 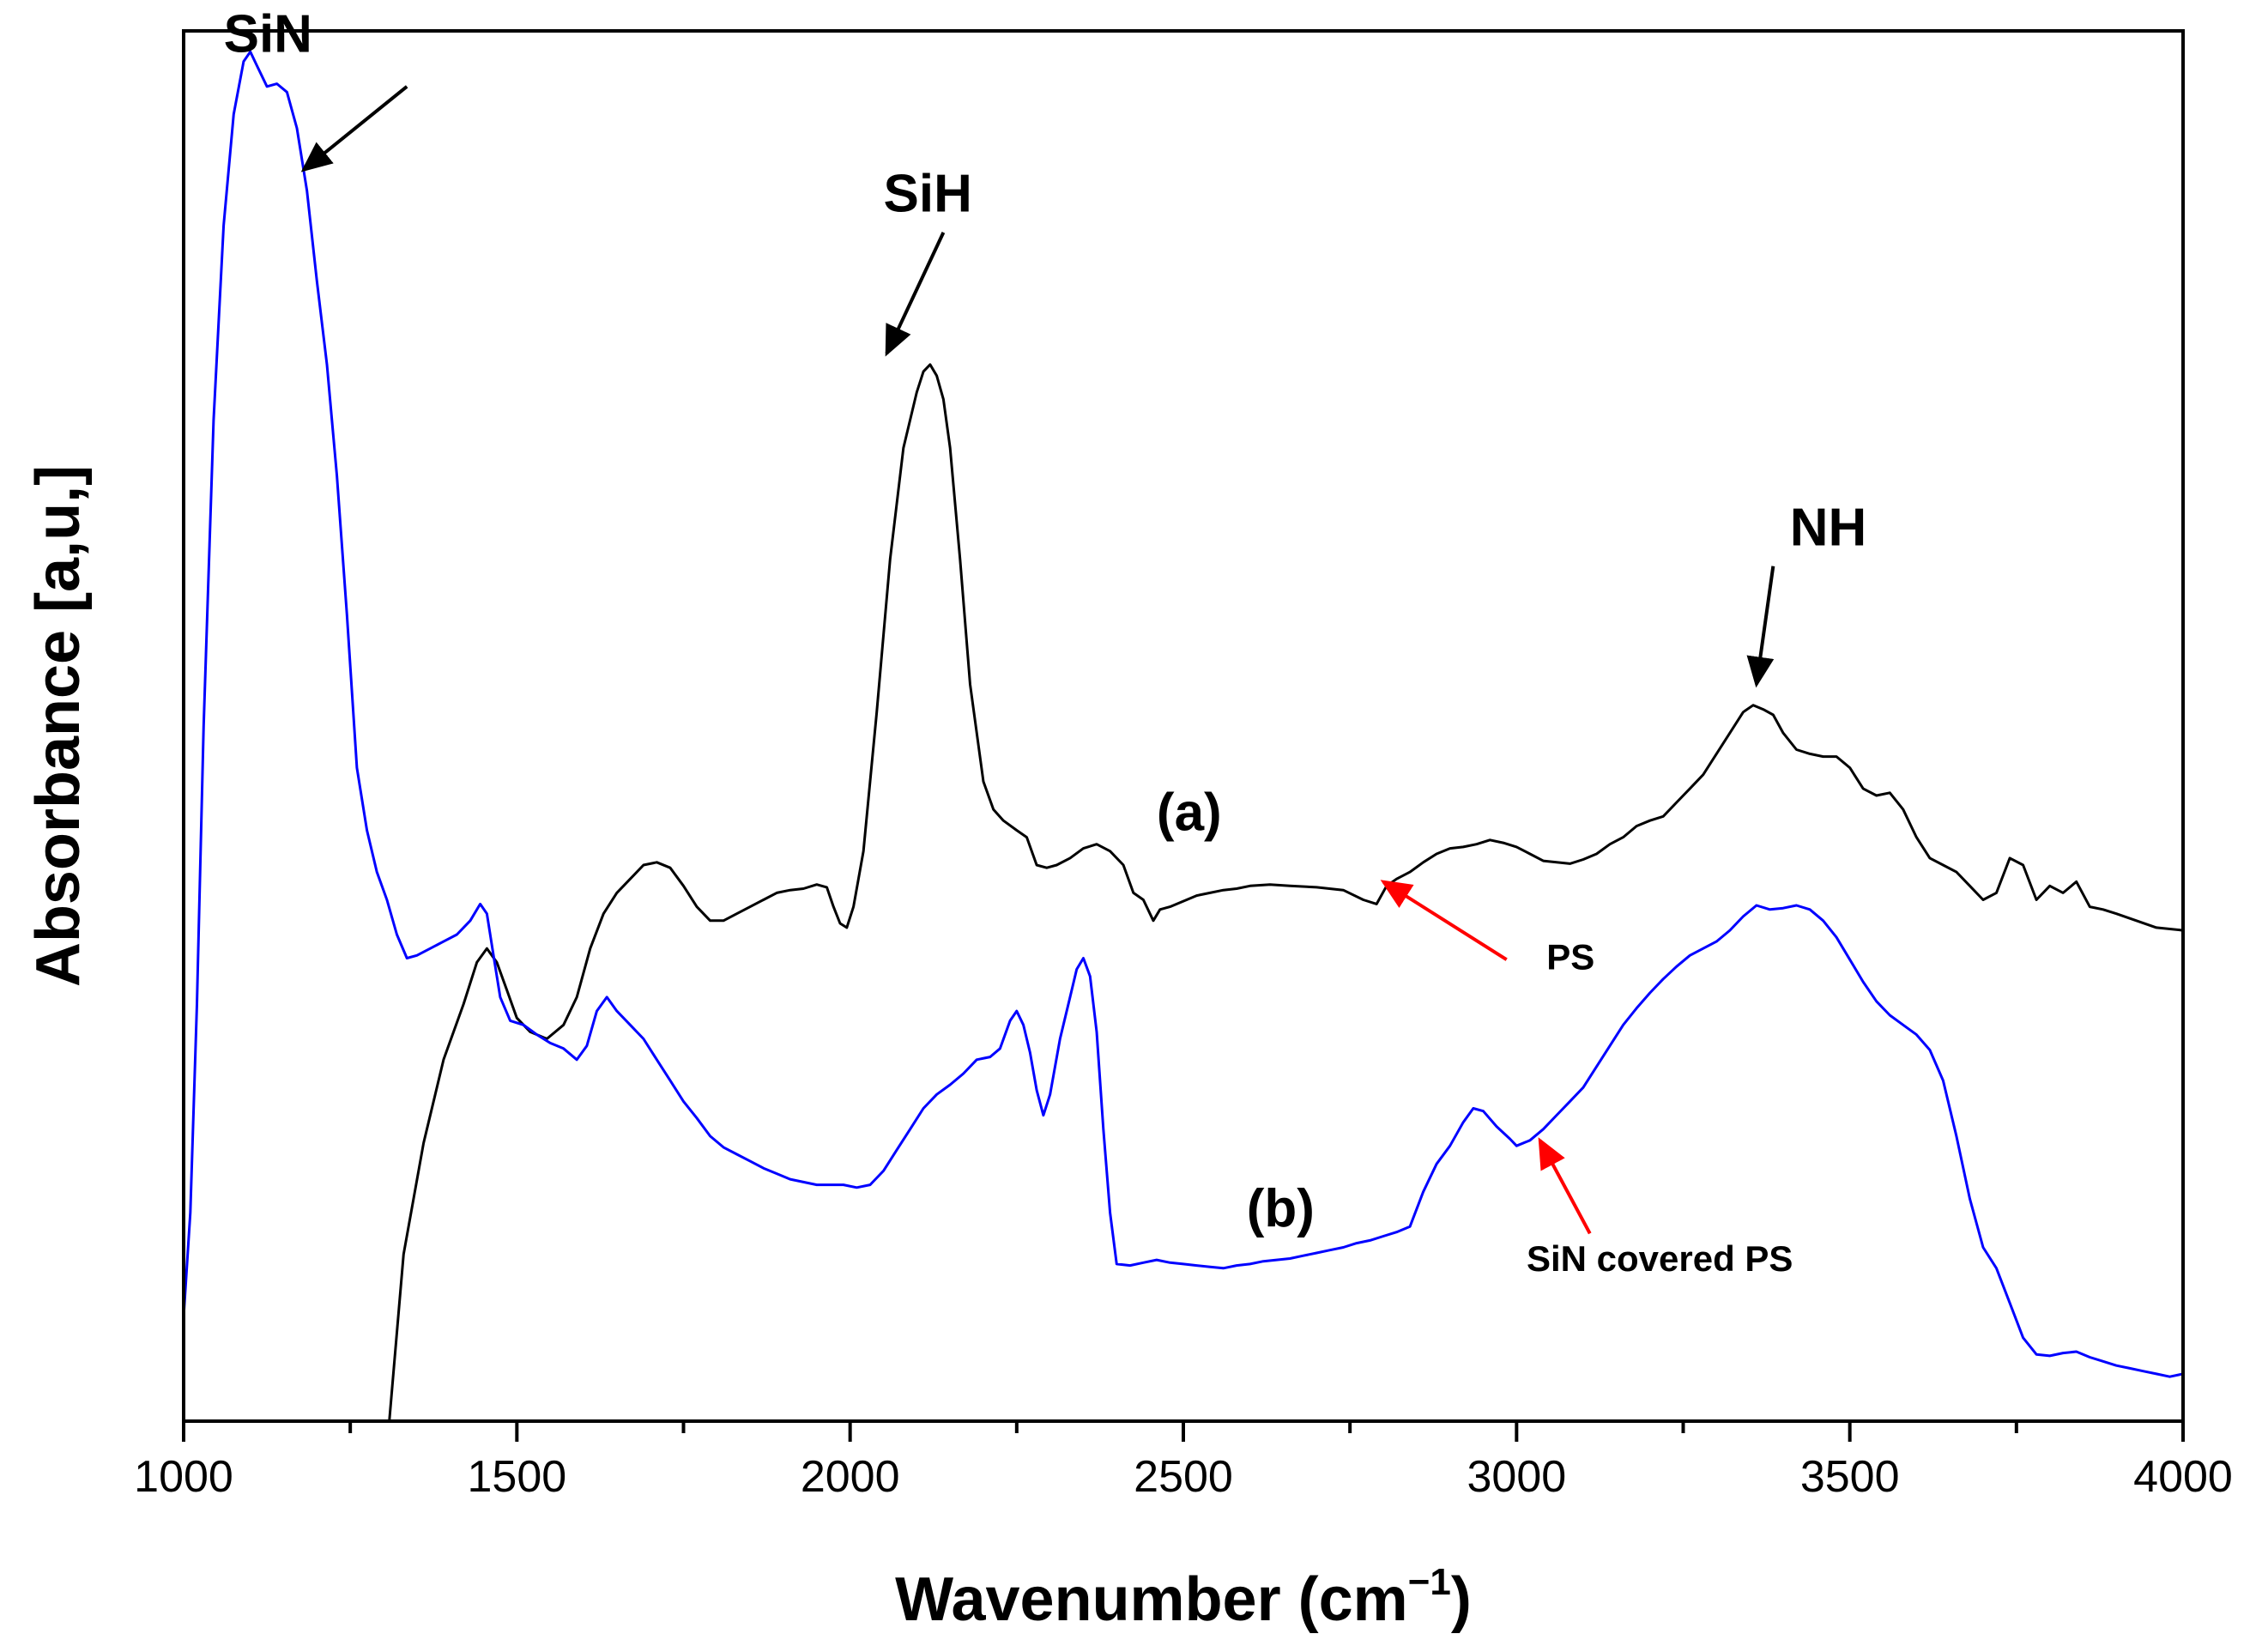 I want to click on x-axis-title: Wavenumber (cm−1), so click(x=1183, y=1597).